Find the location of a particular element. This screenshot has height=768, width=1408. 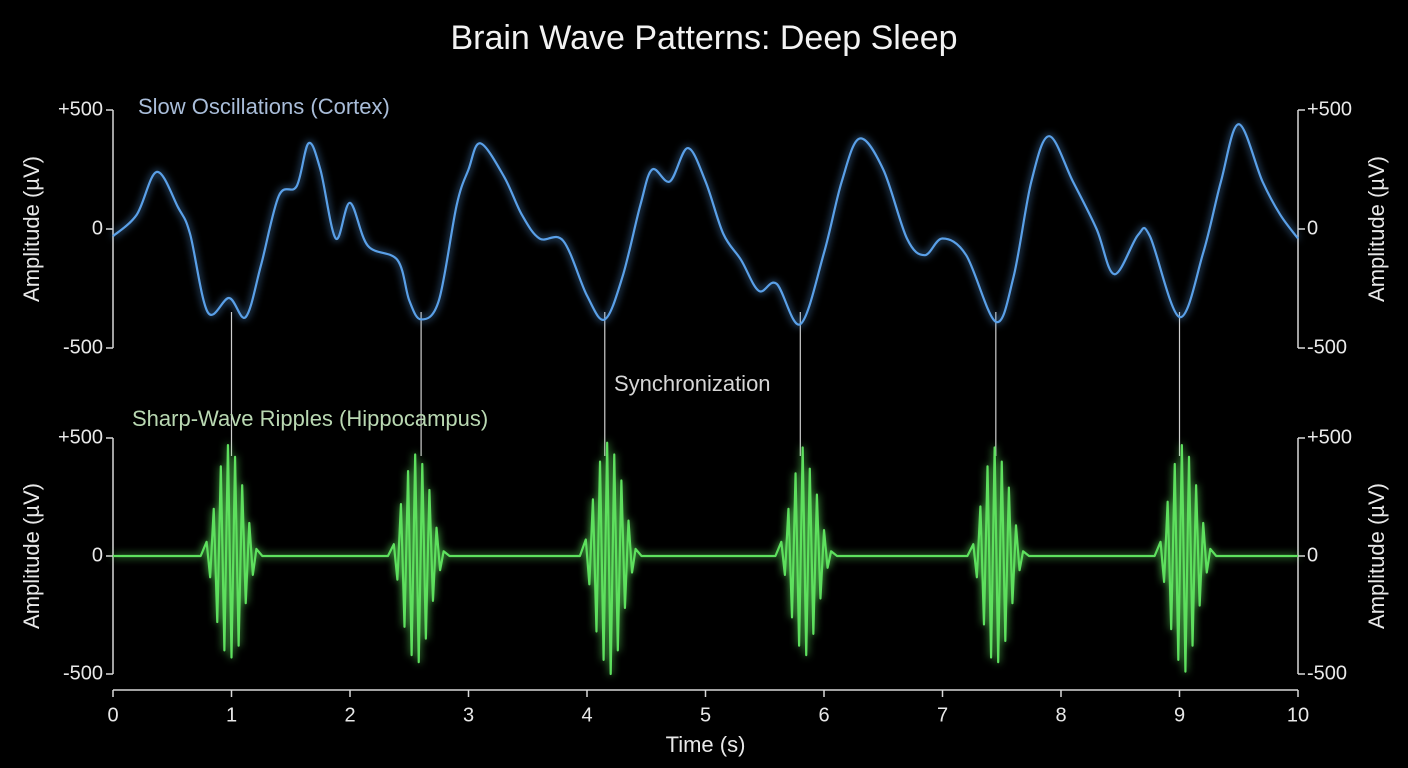

x-tick-label: 9 is located at coordinates (1179, 715).